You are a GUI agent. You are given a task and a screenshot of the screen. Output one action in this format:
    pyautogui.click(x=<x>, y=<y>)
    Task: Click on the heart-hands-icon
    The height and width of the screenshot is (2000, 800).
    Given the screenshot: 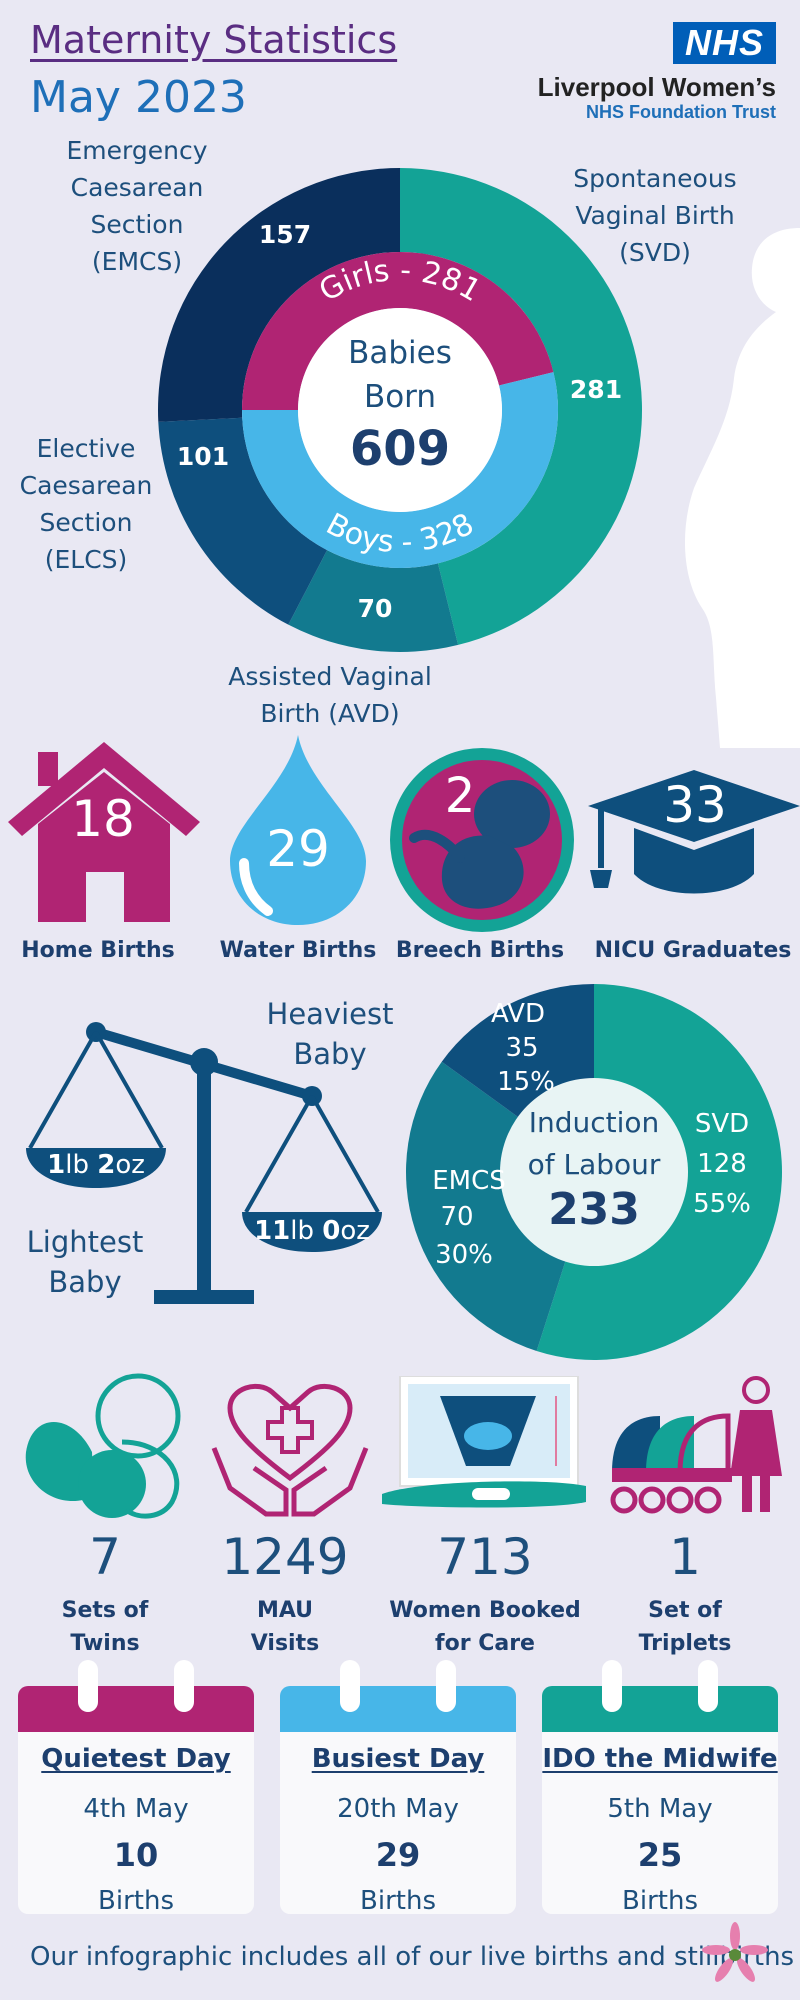 What is the action you would take?
    pyautogui.click(x=290, y=1450)
    